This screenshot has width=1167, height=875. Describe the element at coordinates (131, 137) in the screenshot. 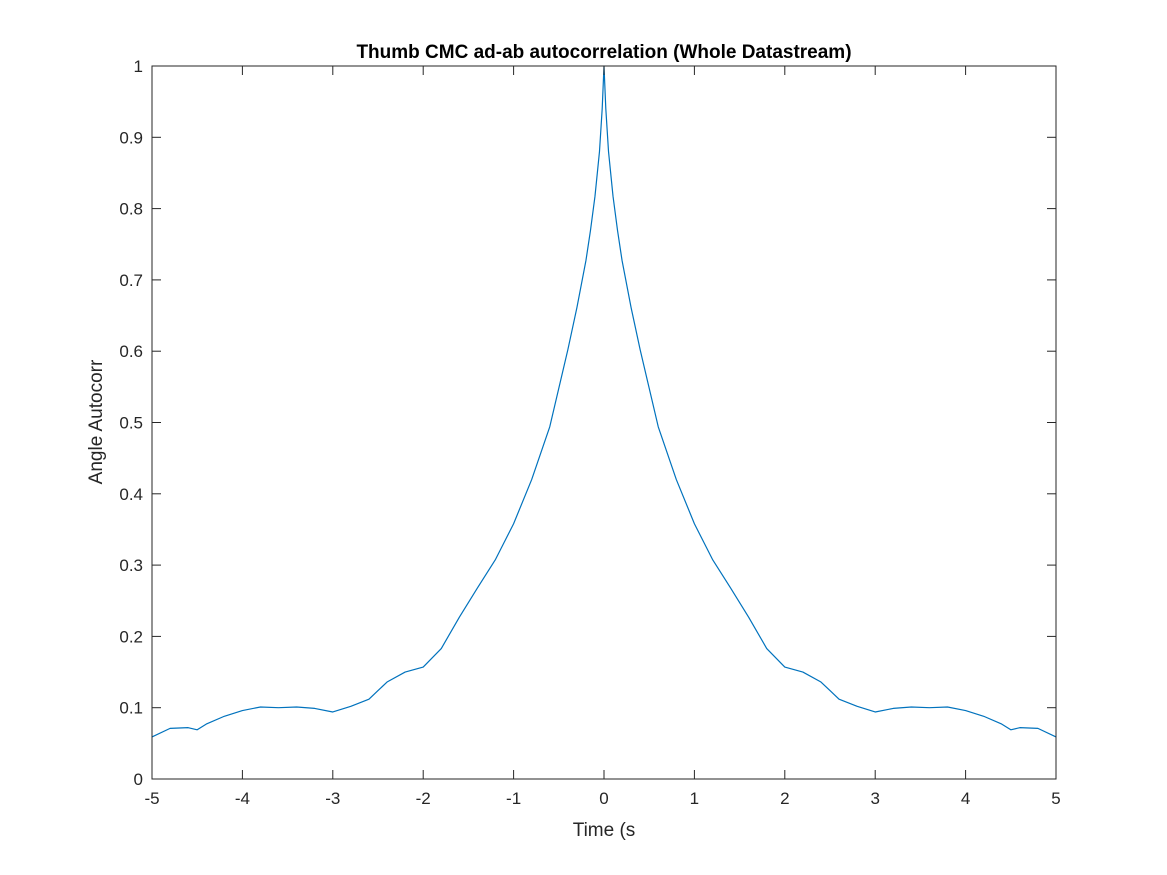

I see `y-tick-label: 0.9` at that location.